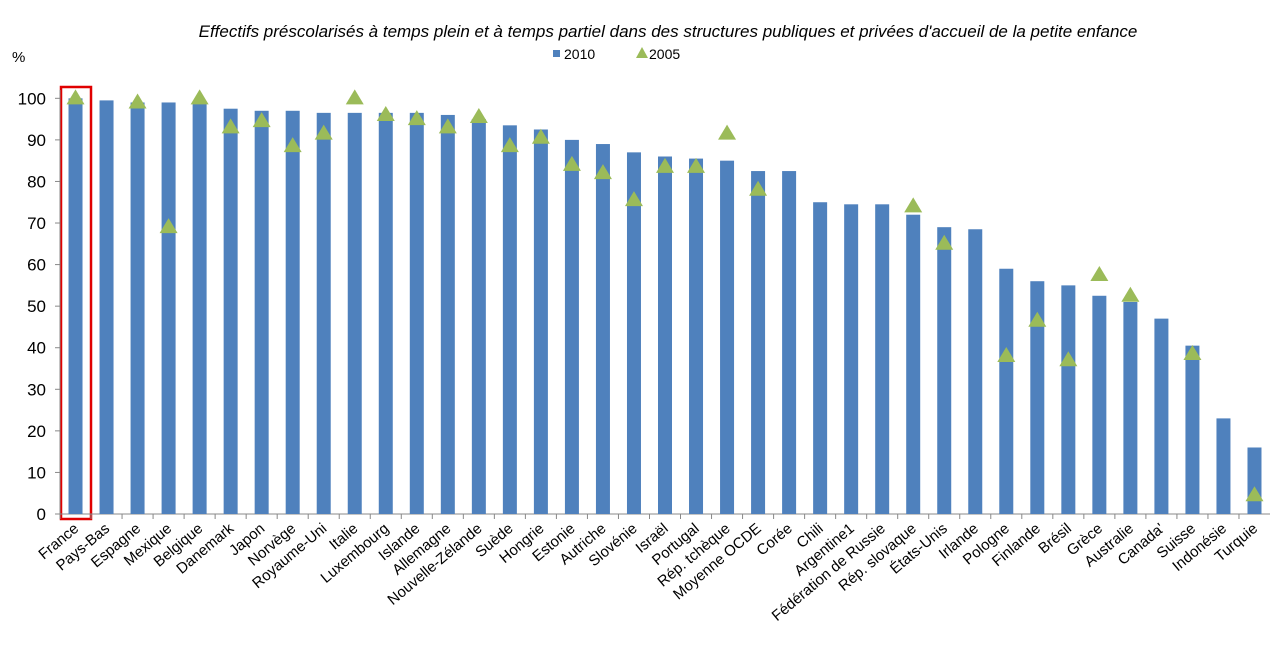 This screenshot has height=660, width=1274. I want to click on y-tick-label: 50, so click(36, 306).